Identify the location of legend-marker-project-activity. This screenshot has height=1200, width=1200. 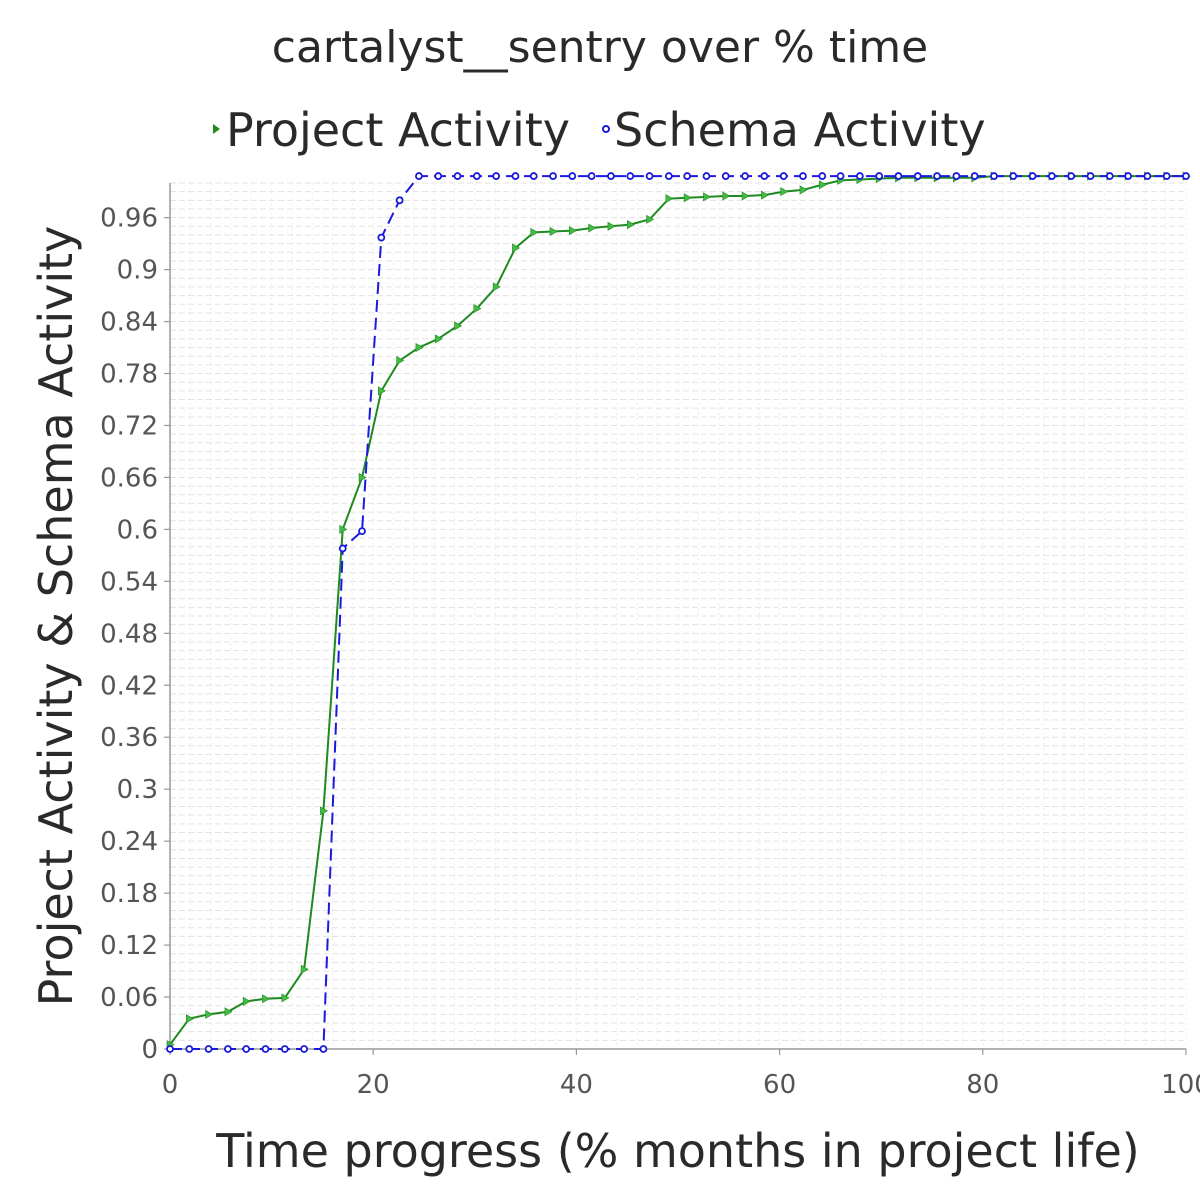
(216, 129).